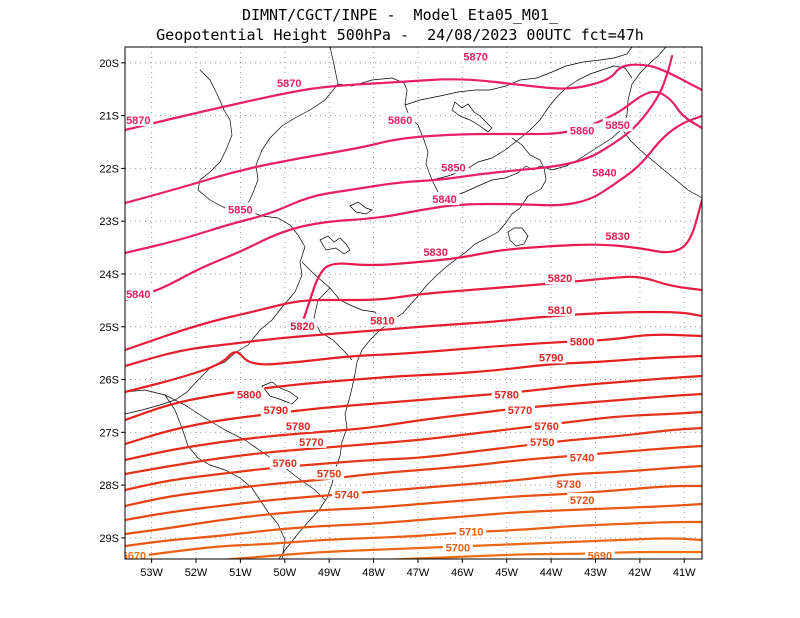 The image size is (800, 618). Describe the element at coordinates (329, 573) in the screenshot. I see `lon-tick-label: 49W` at that location.